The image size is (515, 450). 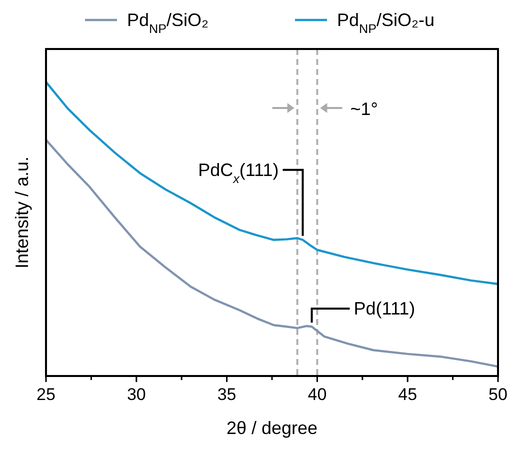 I want to click on x-tick-label: 30, so click(x=136, y=394).